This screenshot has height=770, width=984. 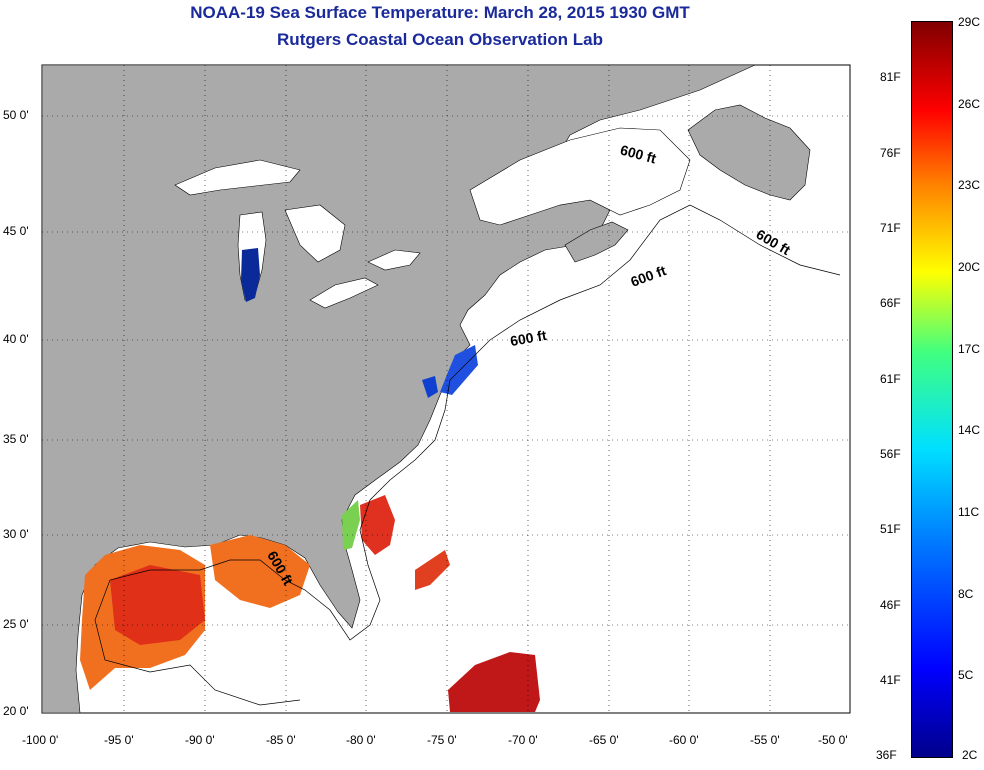 What do you see at coordinates (16, 339) in the screenshot?
I see `lat-tick-label: 40 0'` at bounding box center [16, 339].